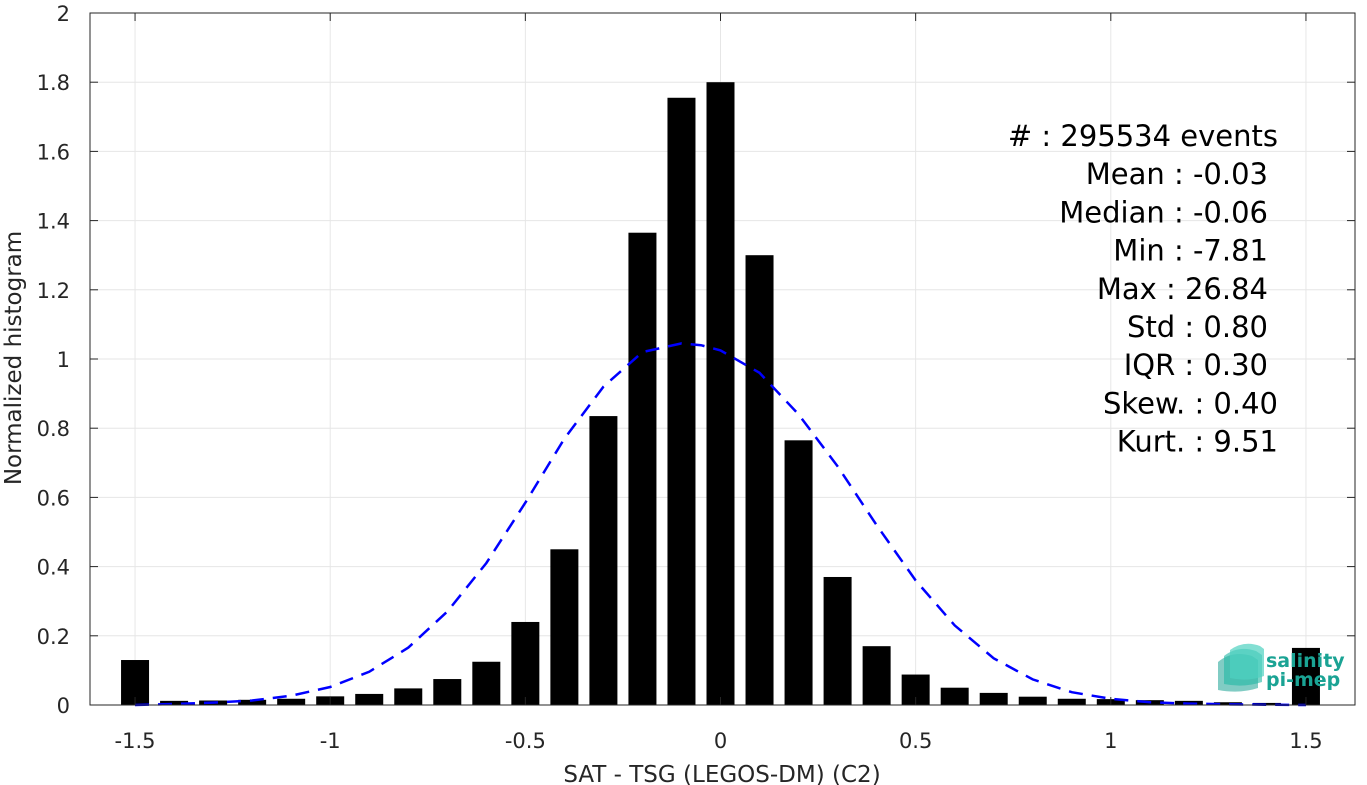 The image size is (1367, 785). I want to click on y-axis-title: Normalized histogram, so click(14, 358).